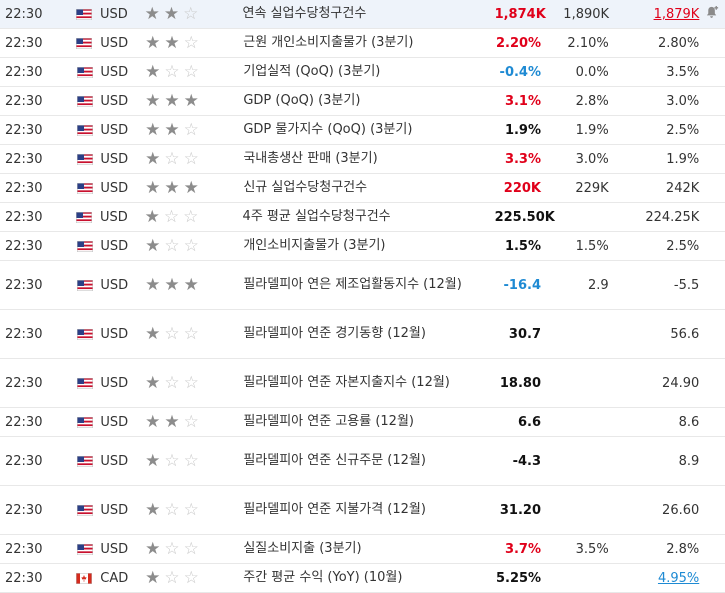 The image size is (725, 593). Describe the element at coordinates (685, 334) in the screenshot. I see `previous-value: 56.6` at that location.